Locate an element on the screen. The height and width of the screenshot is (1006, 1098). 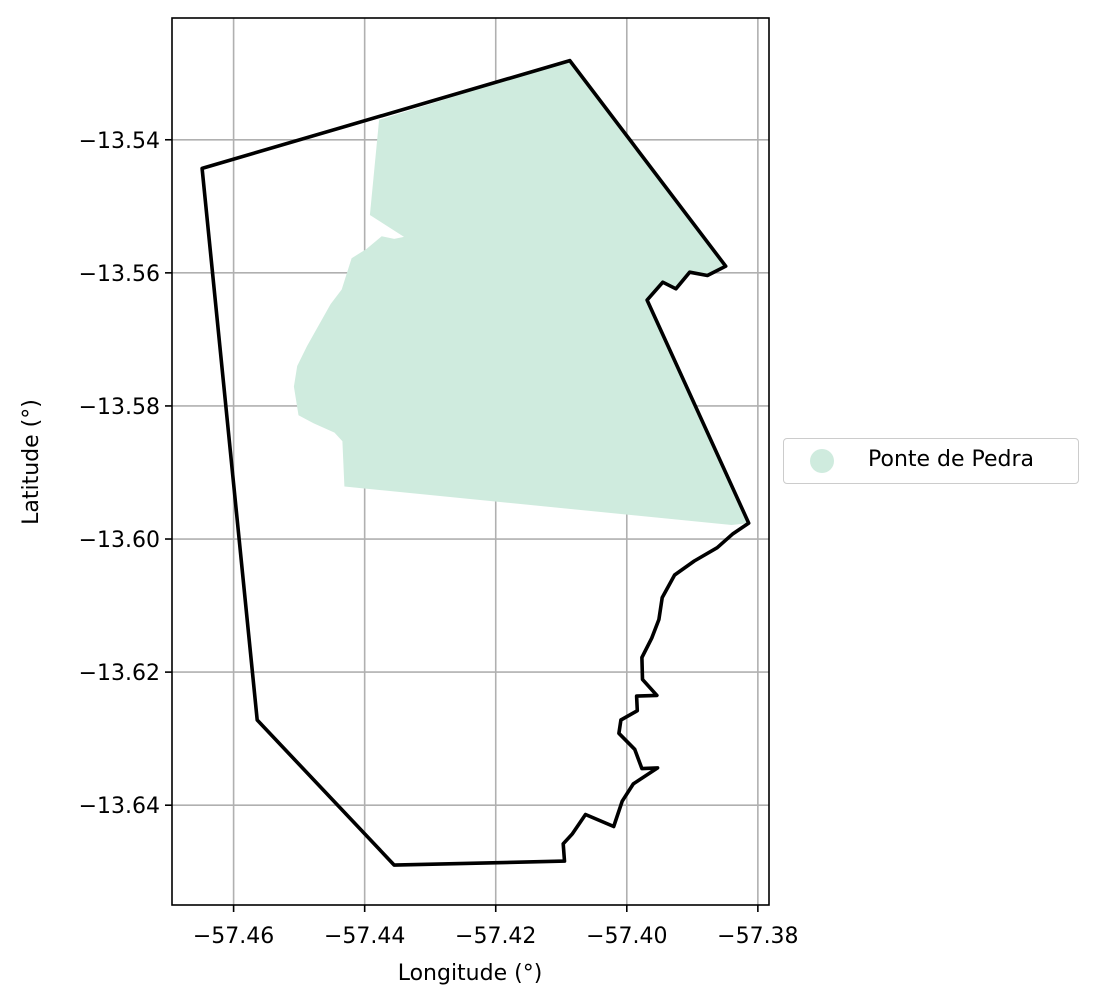
x-tick-label: −57.44 is located at coordinates (364, 936).